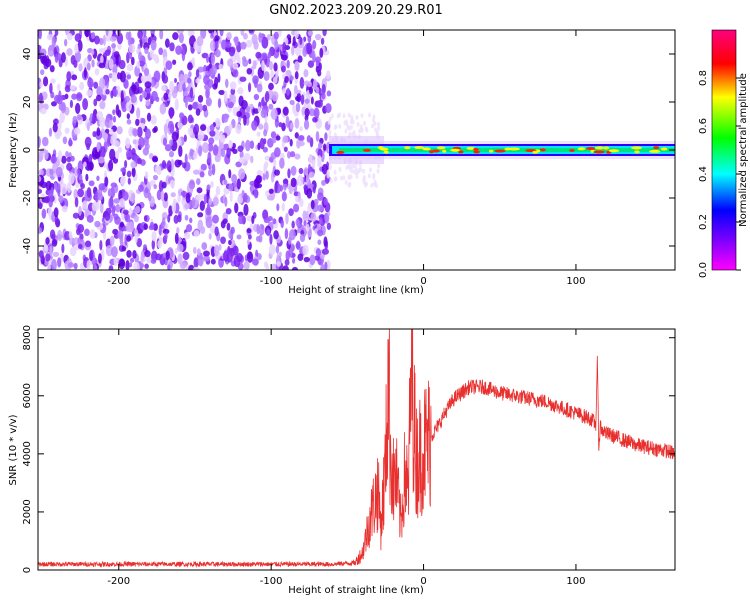 The width and height of the screenshot is (750, 604). I want to click on snr-y-tick-label: 0, so click(27, 570).